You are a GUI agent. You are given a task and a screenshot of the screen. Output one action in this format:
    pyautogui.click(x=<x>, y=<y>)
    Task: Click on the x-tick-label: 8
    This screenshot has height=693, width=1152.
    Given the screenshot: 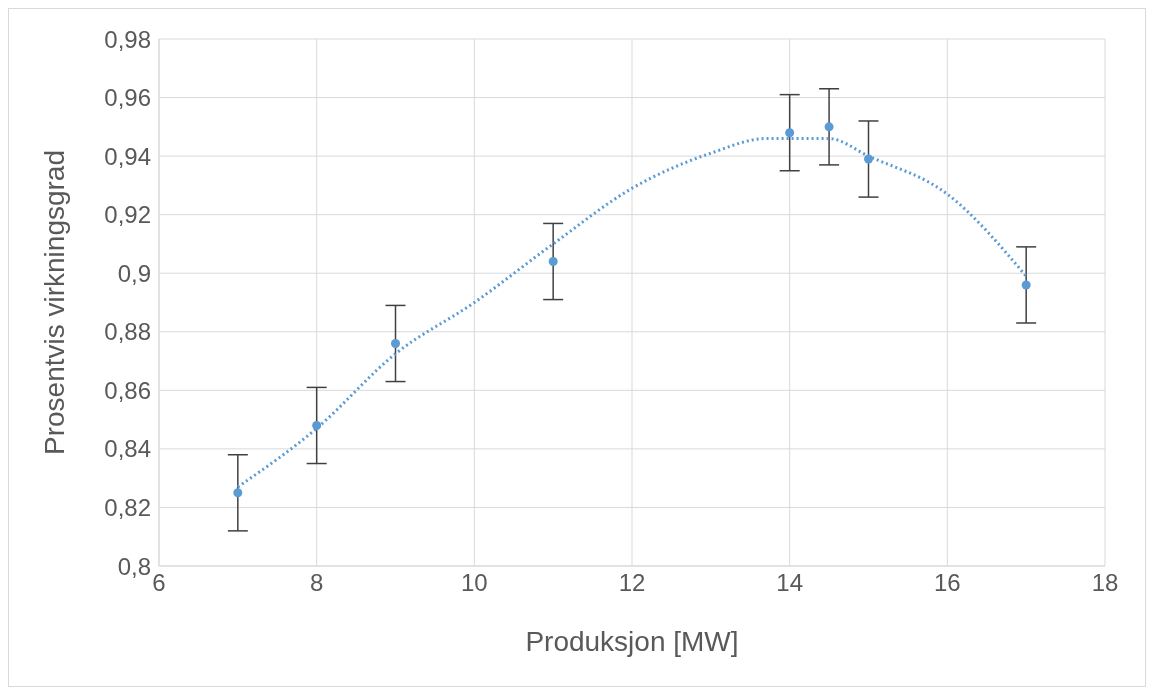 What is the action you would take?
    pyautogui.click(x=316, y=583)
    